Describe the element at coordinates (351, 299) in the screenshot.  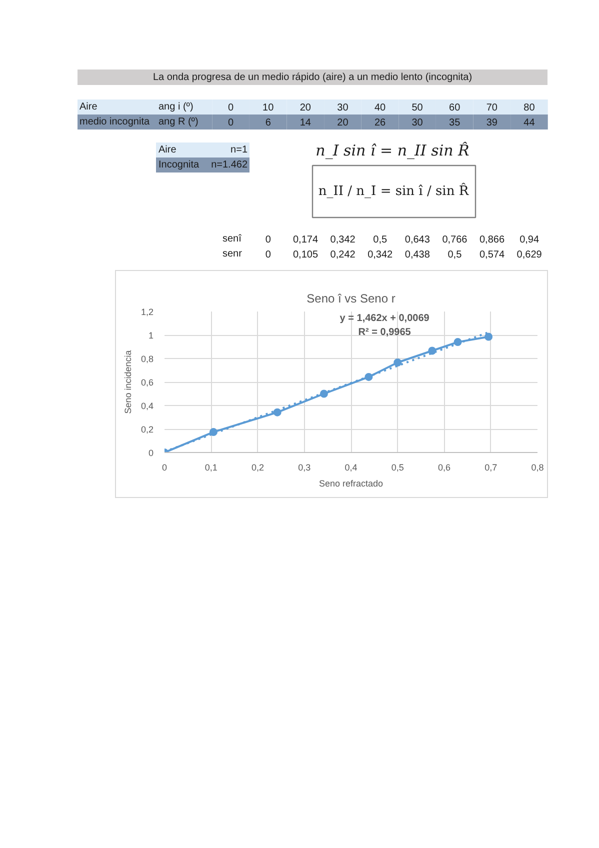
I see `chart-title: Seno î vs Seno r` at that location.